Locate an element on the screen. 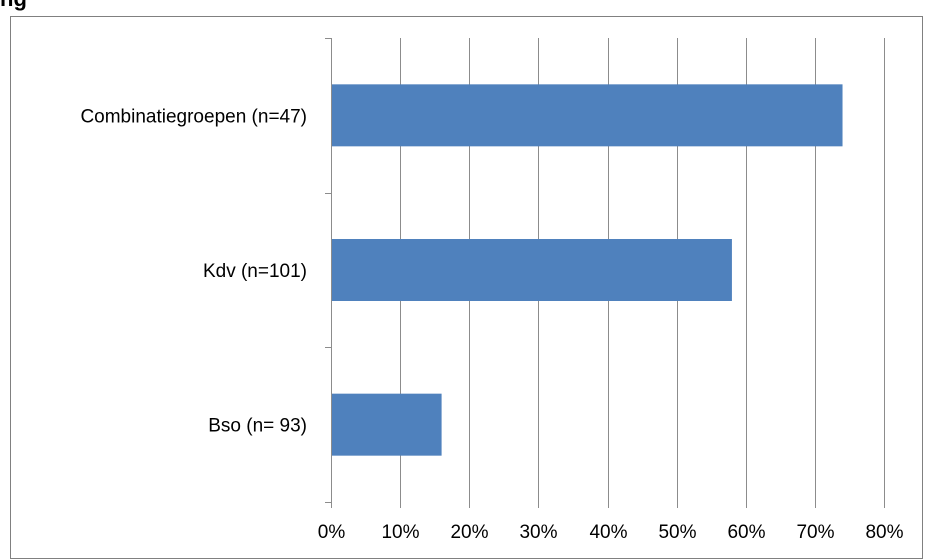  category-label: Combinatiegroepen (n=47) is located at coordinates (193, 116).